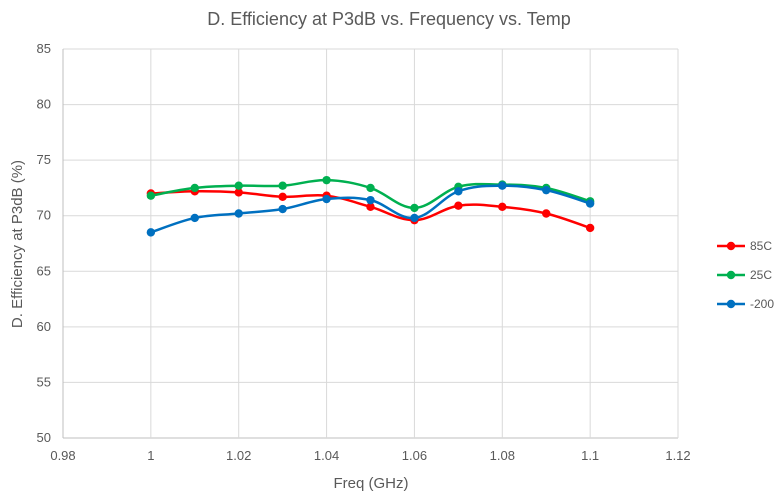  Describe the element at coordinates (17, 244) in the screenshot. I see `y-axis-title: D. Efficiency at P3dB (%)` at that location.